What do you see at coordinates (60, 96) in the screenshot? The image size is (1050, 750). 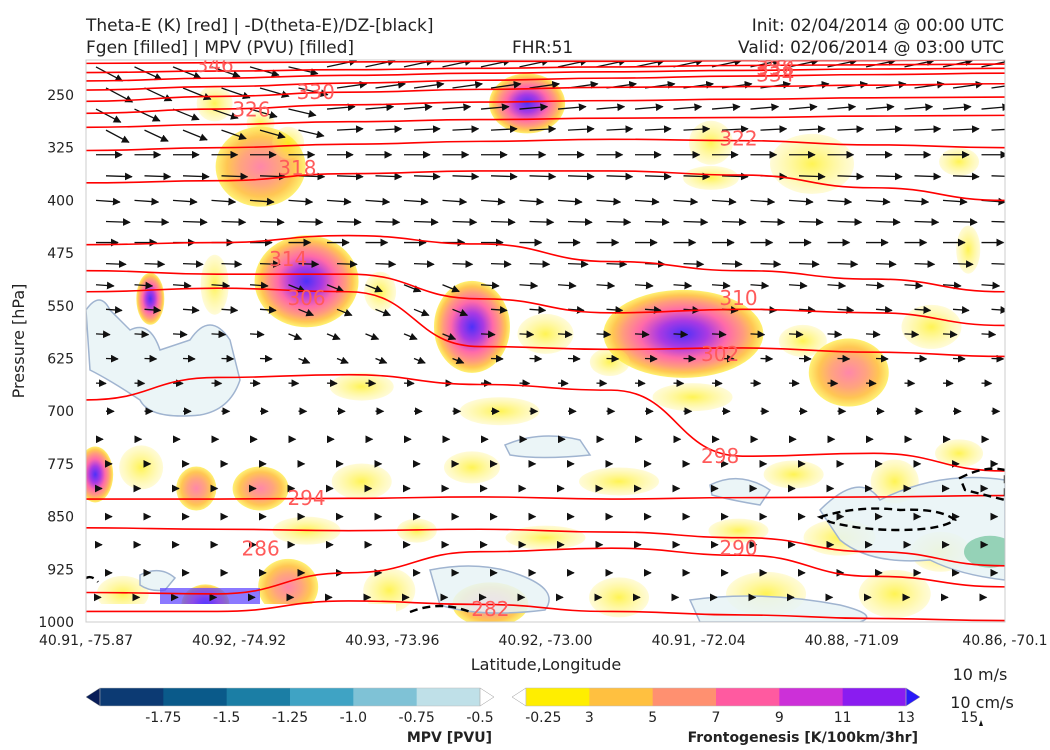 I see `y-tick-label: 250` at bounding box center [60, 96].